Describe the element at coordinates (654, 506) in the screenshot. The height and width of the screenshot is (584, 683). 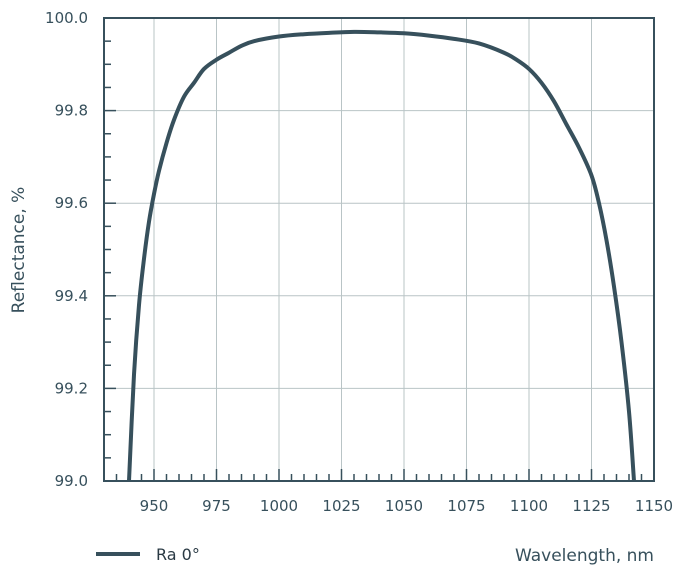
I see `x-tick-label: 1150` at that location.